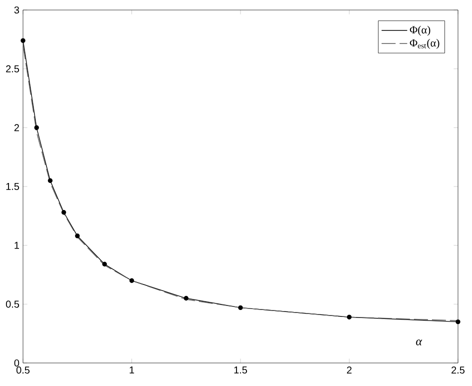  What do you see at coordinates (16, 245) in the screenshot?
I see `y-tick-label: 1` at bounding box center [16, 245].